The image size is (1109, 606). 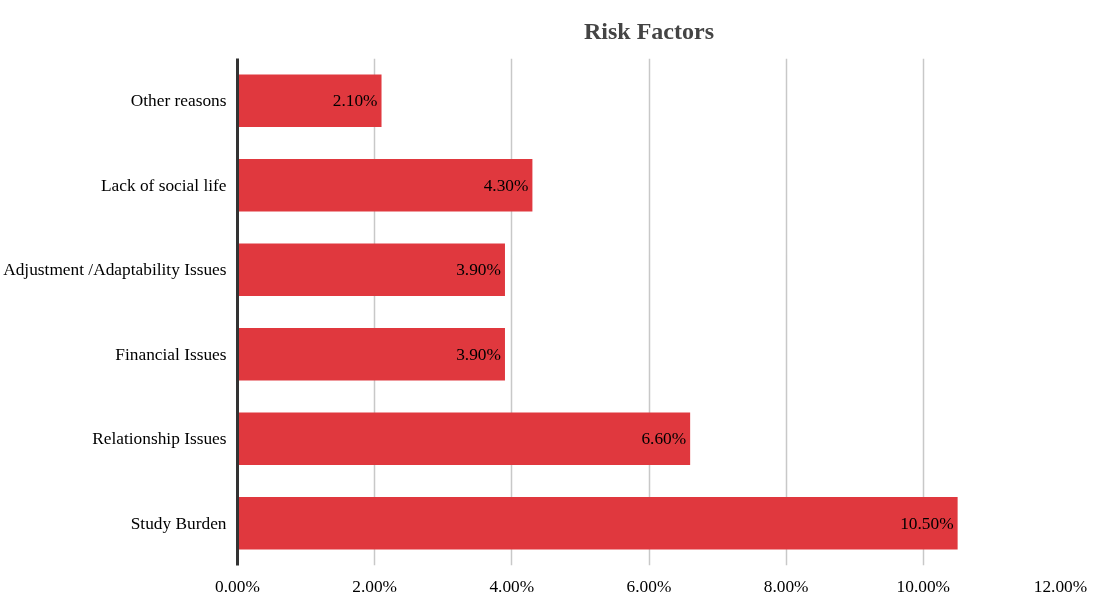 What do you see at coordinates (649, 586) in the screenshot?
I see `x-tick-label: 6.00%` at bounding box center [649, 586].